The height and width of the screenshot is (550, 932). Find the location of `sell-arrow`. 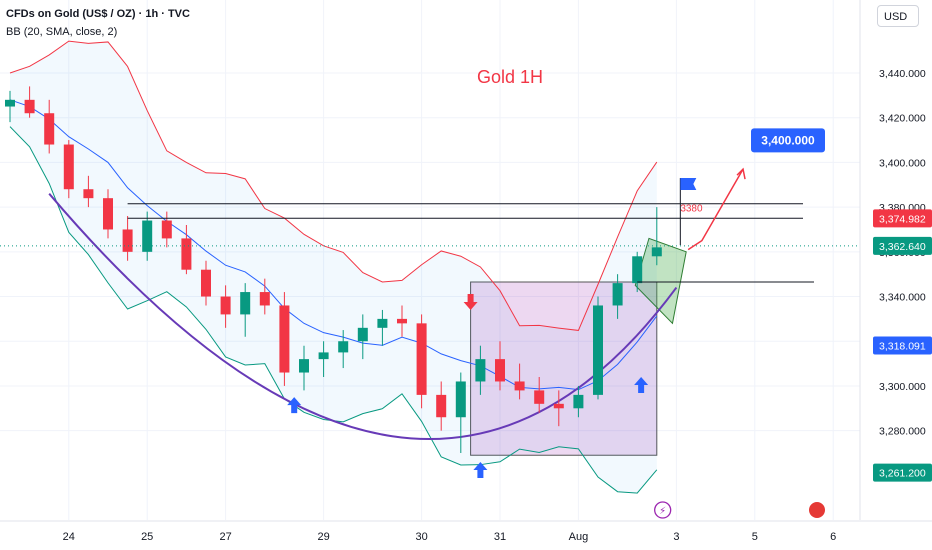

sell-arrow is located at coordinates (470, 301).